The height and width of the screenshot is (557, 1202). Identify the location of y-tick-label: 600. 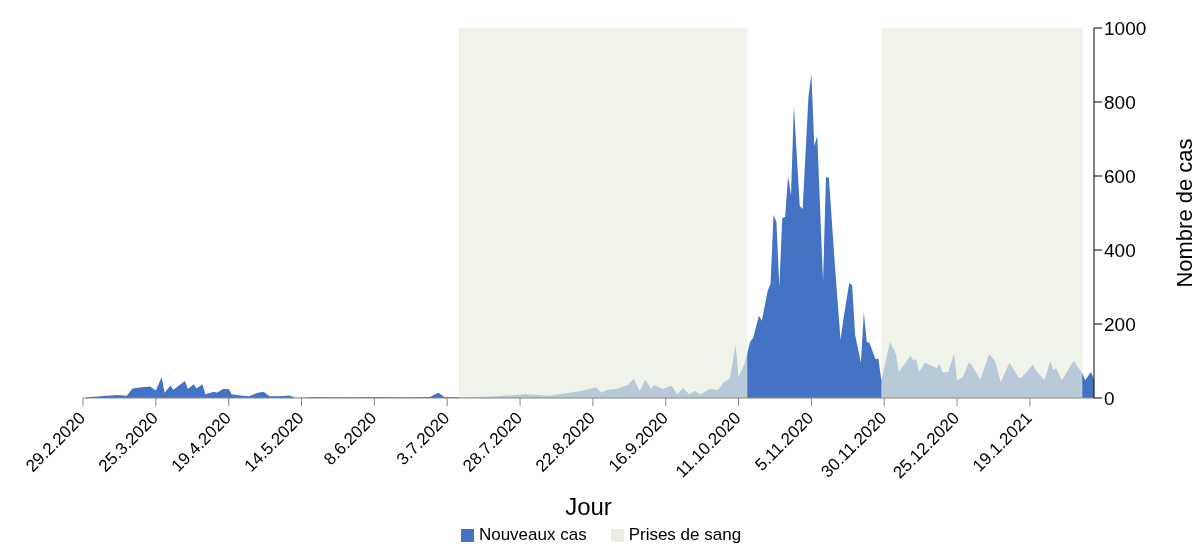
(1120, 176).